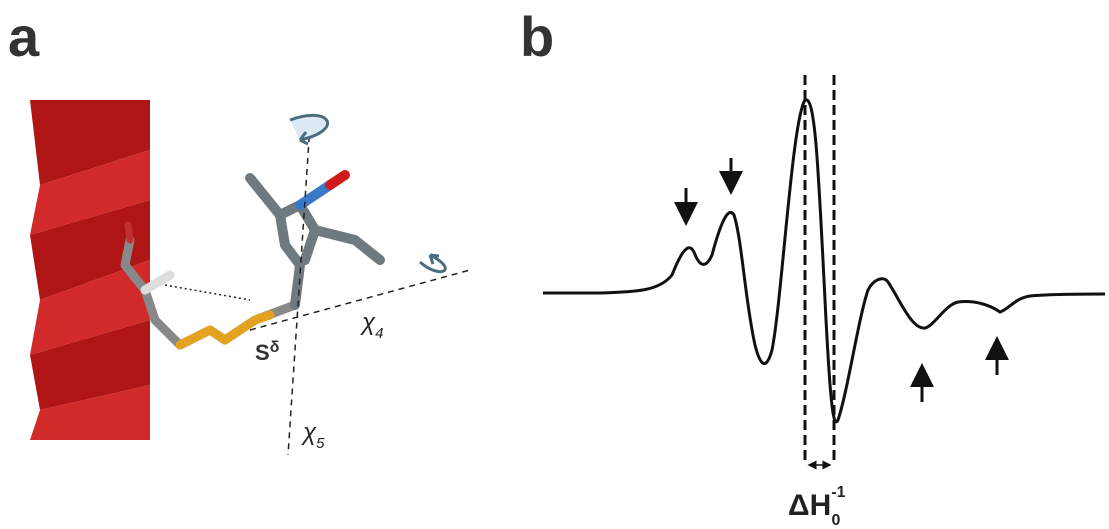  Describe the element at coordinates (838, 492) in the screenshot. I see `superscript: -1` at that location.